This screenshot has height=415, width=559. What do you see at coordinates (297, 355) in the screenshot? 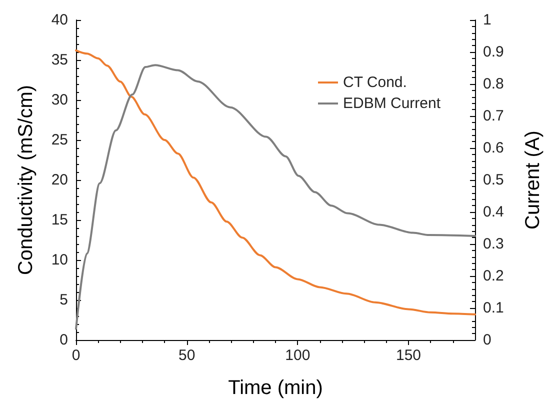
I see `x-tick-label: 100` at bounding box center [297, 355].